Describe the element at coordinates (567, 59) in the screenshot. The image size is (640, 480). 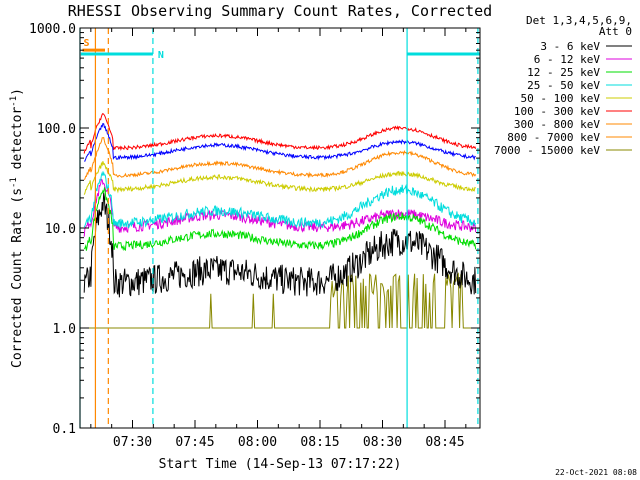
I see `legend-entry-label: 6 - 12 keV` at that location.